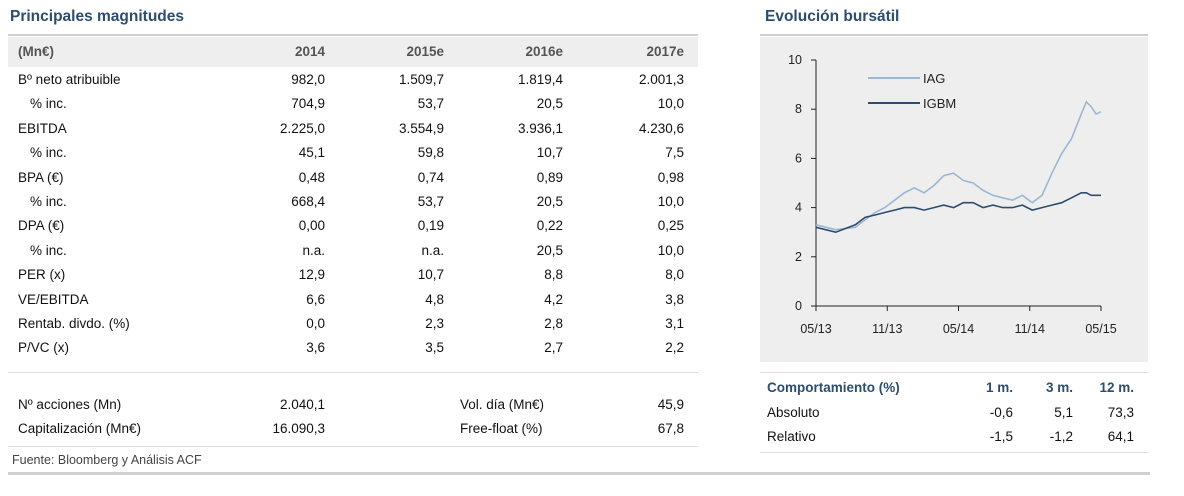 The height and width of the screenshot is (496, 1184). Describe the element at coordinates (308, 79) in the screenshot. I see `row-value: 982,0` at that location.